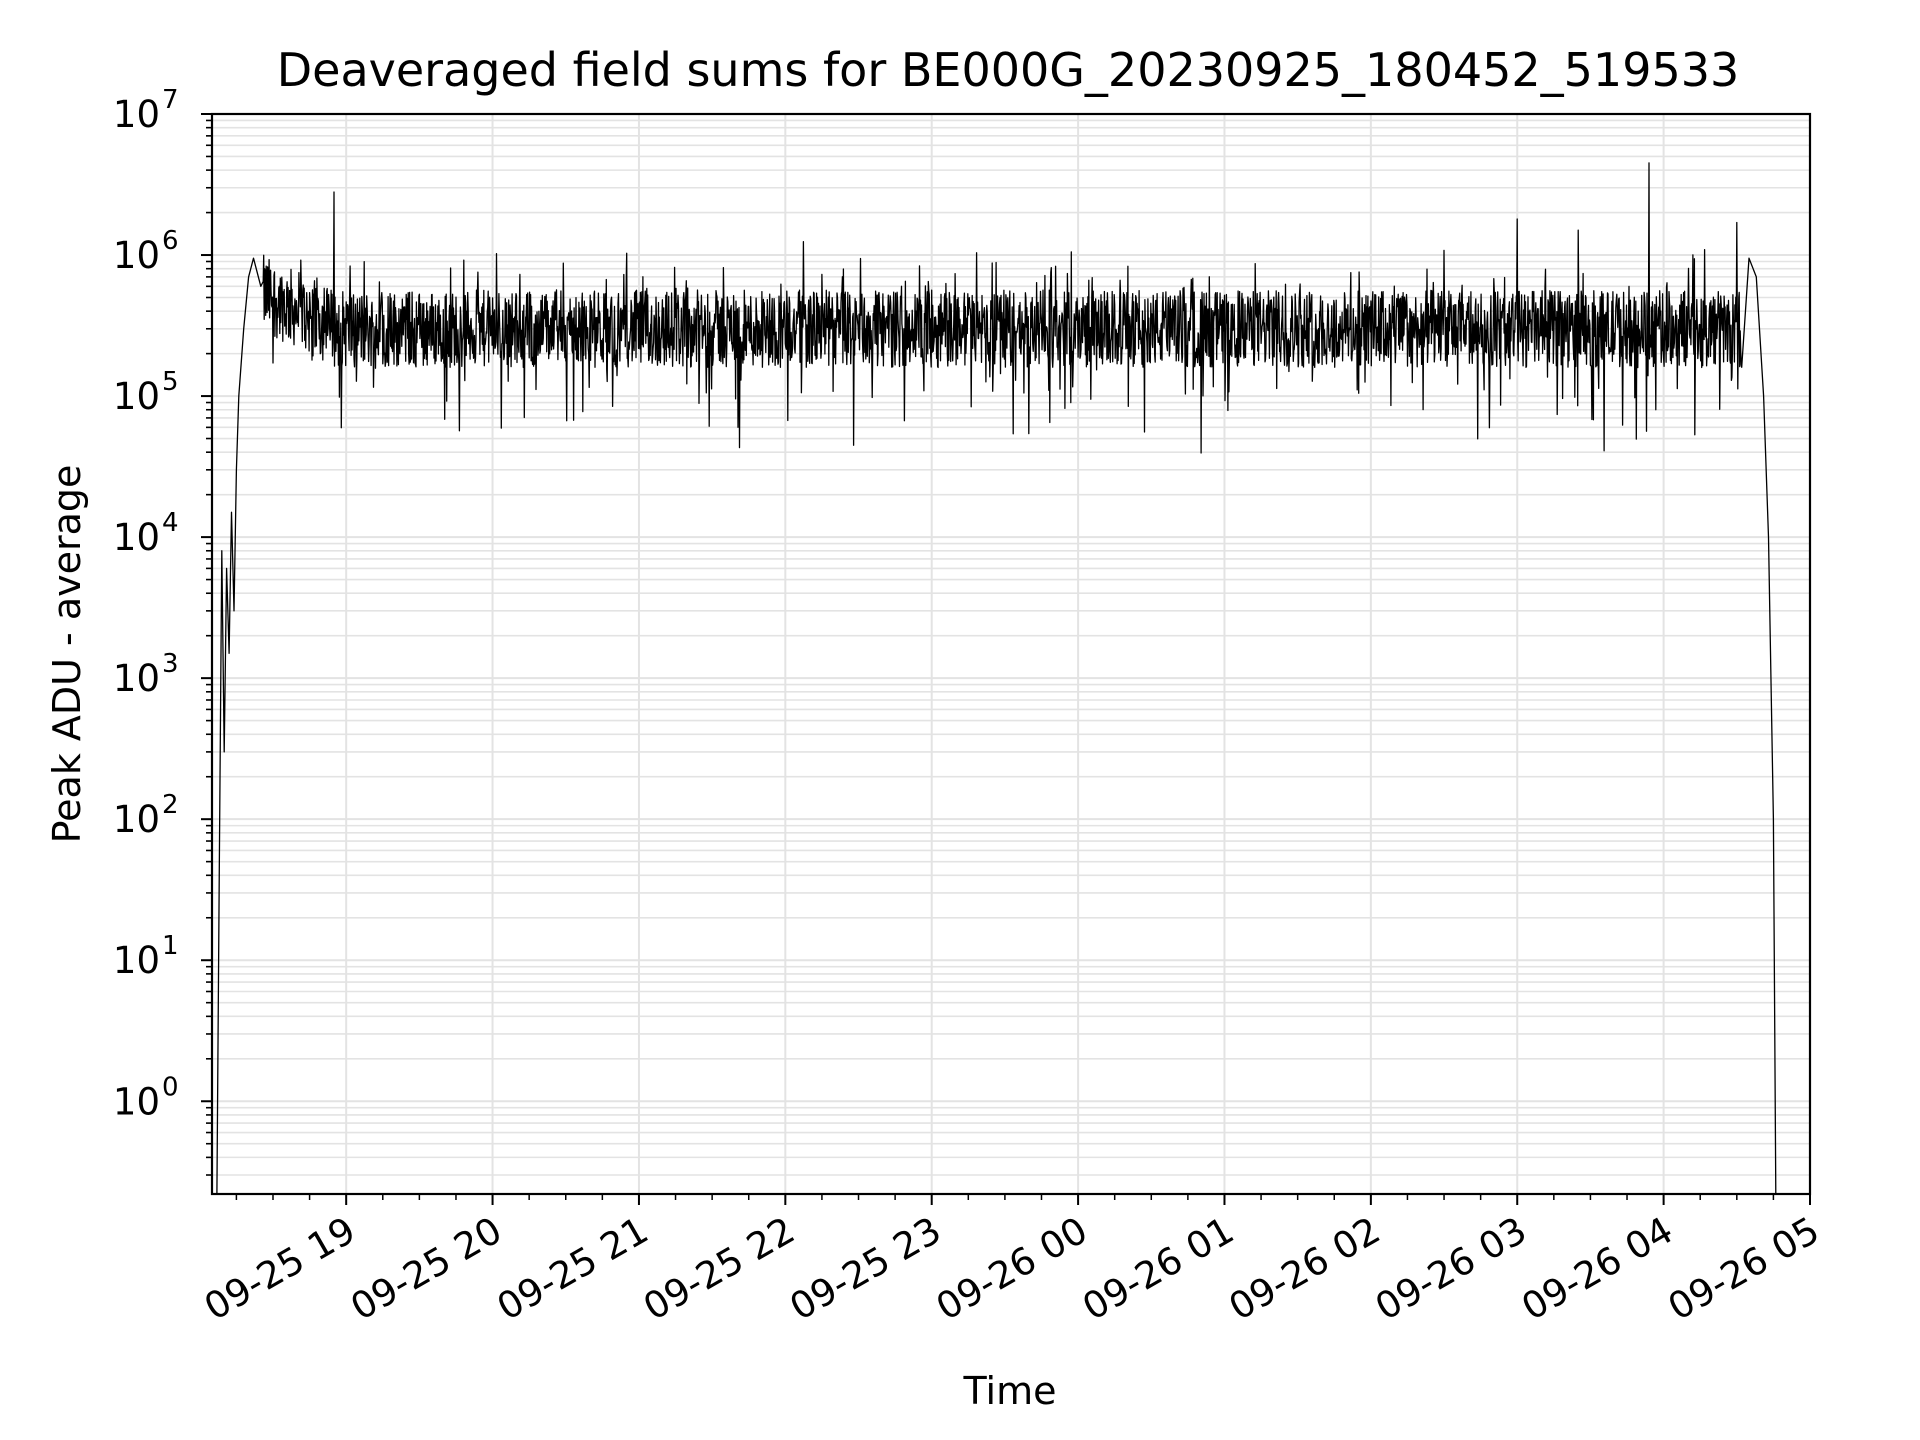 This screenshot has width=1920, height=1440. Describe the element at coordinates (170, 946) in the screenshot. I see `y-tick-label-exponent: 1` at that location.